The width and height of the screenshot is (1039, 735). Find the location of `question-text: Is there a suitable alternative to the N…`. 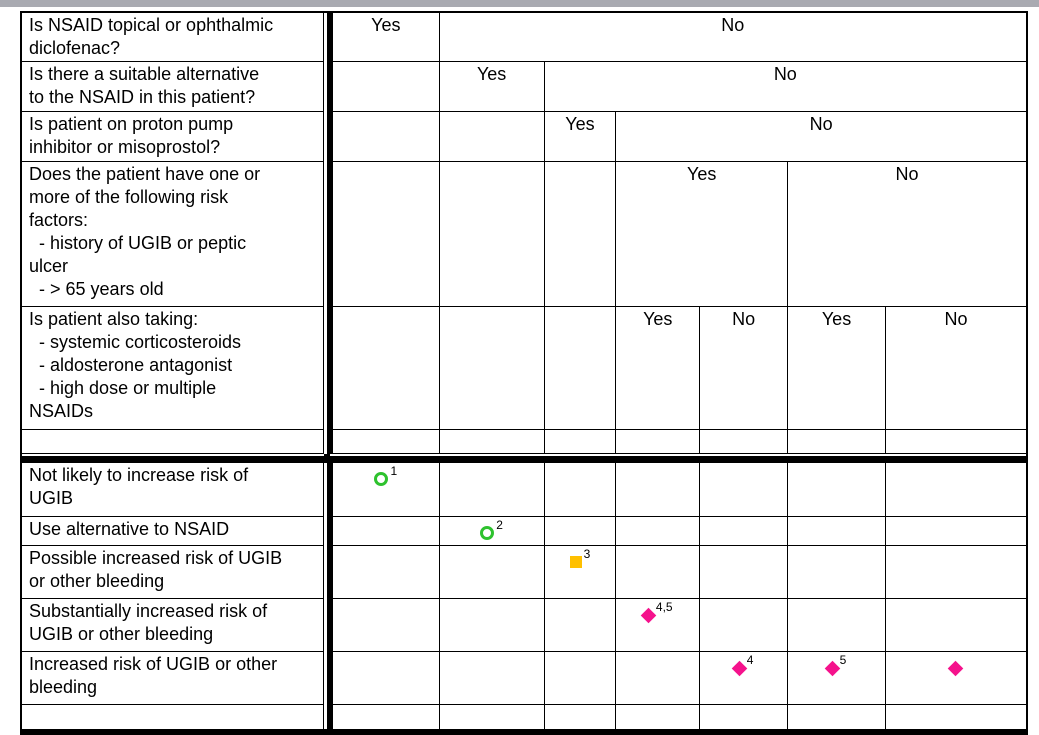

question-text: Is there a suitable alternative to the N… is located at coordinates (172, 86).